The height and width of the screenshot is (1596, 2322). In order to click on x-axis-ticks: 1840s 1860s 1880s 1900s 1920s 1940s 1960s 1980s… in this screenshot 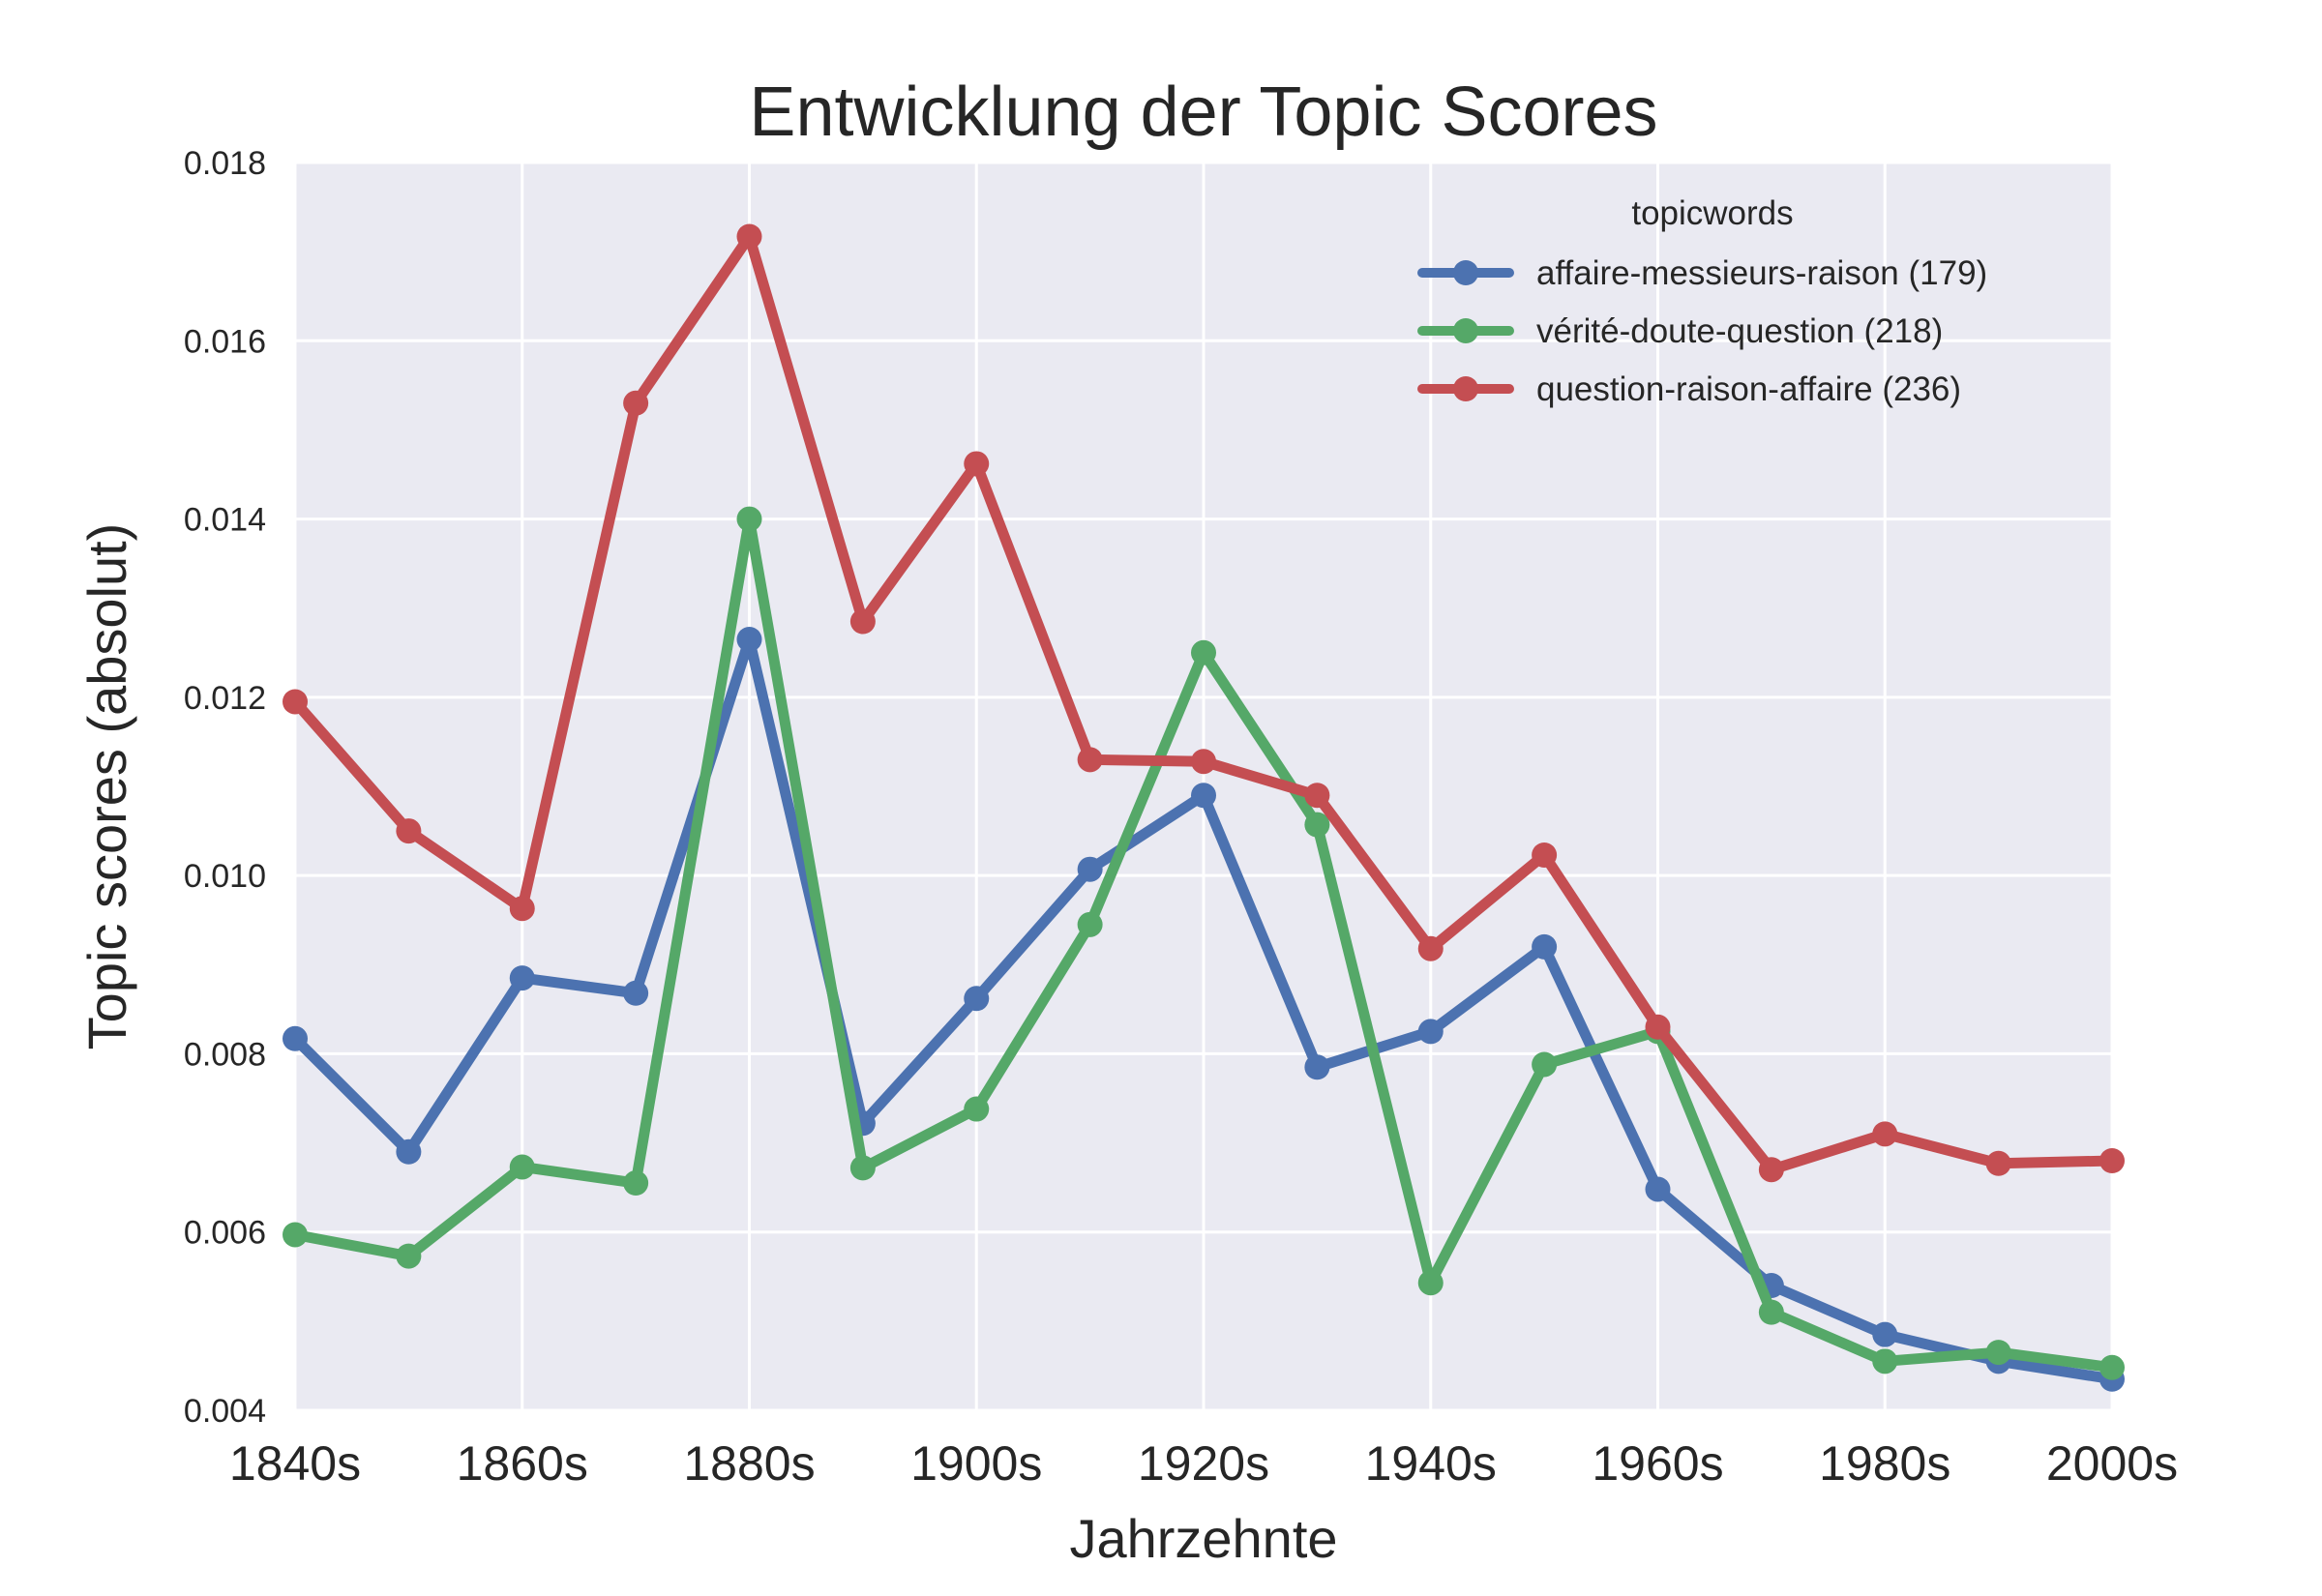, I will do `click(1203, 1463)`.